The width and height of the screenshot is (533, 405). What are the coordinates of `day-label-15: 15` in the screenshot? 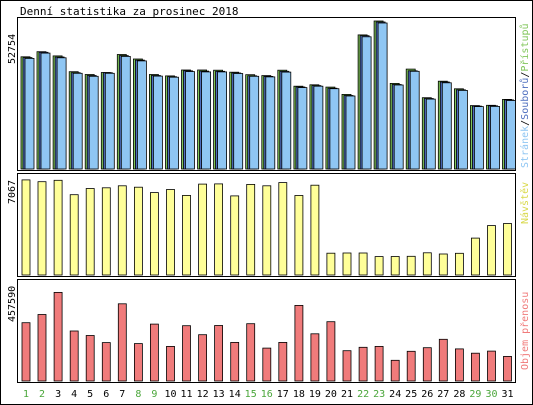 It's located at (251, 394).